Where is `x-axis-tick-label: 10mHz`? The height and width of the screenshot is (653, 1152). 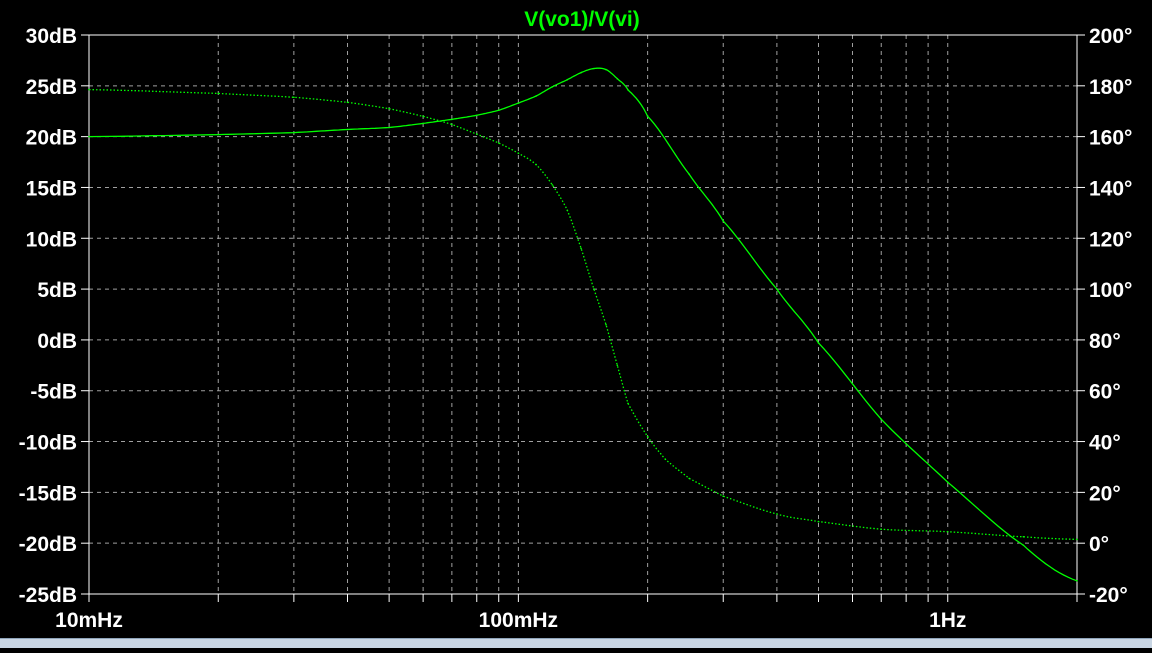
x-axis-tick-label: 10mHz is located at coordinates (89, 620).